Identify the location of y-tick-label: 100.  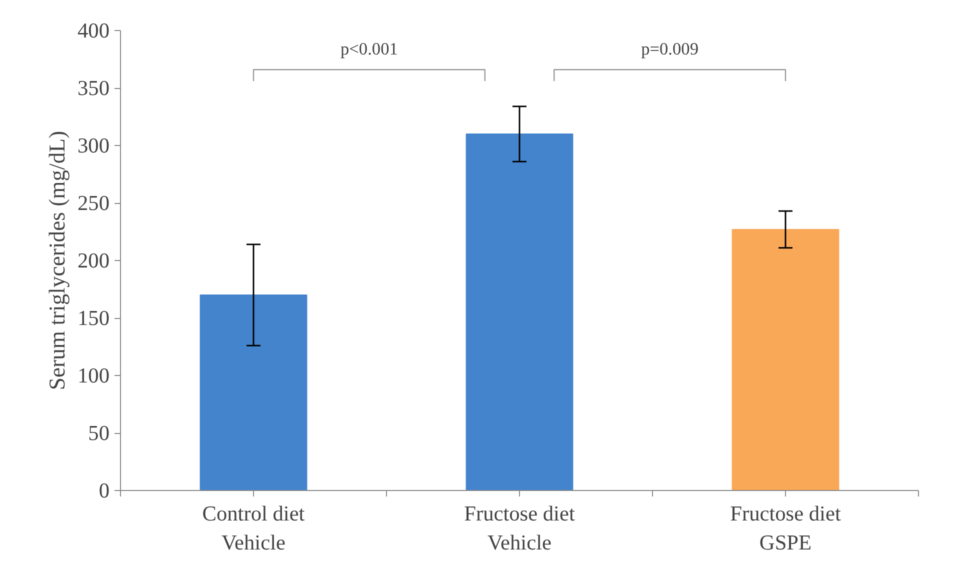
(94, 376).